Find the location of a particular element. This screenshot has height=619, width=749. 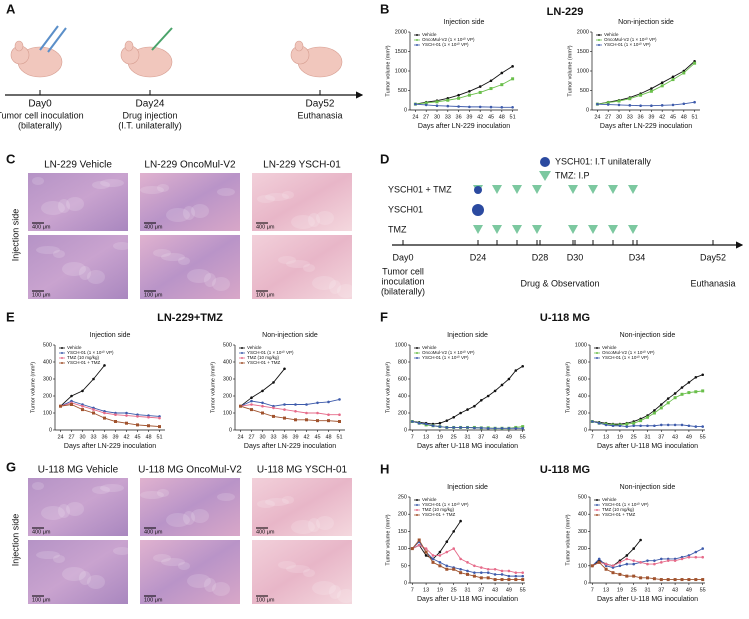

x-tick-label: 27 is located at coordinates (426, 117).